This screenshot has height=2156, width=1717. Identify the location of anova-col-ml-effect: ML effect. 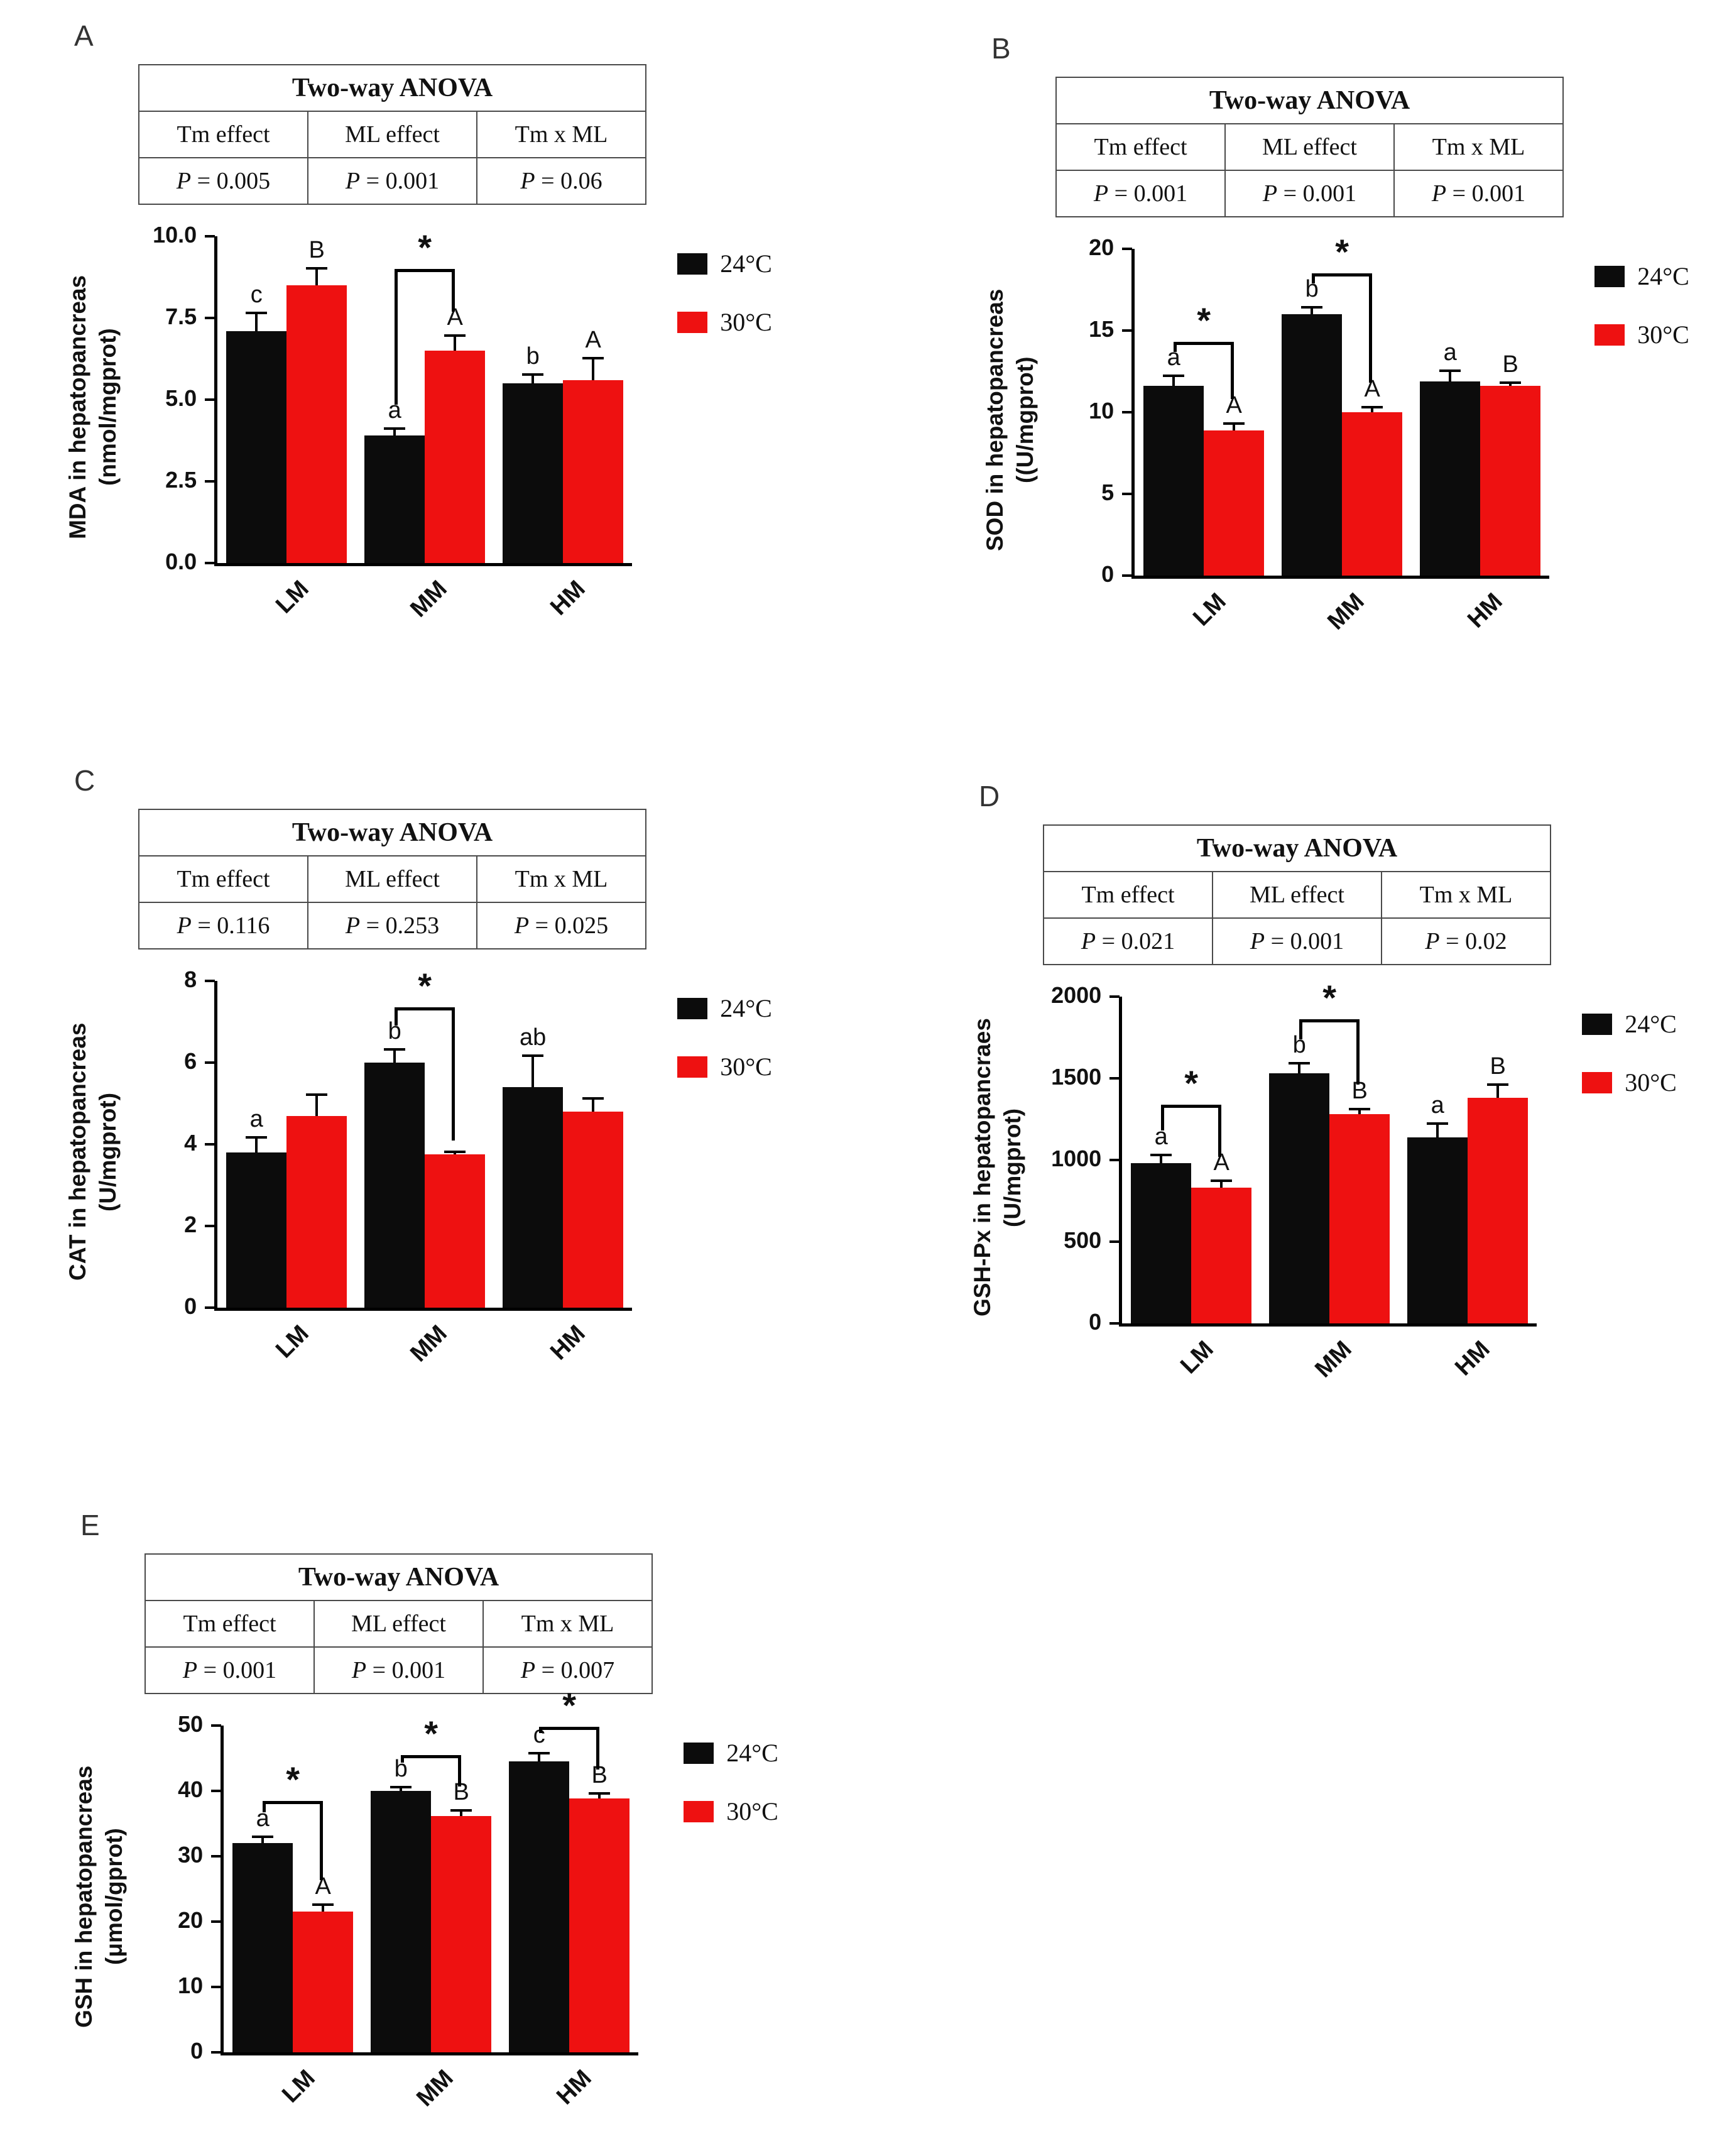
(1297, 895).